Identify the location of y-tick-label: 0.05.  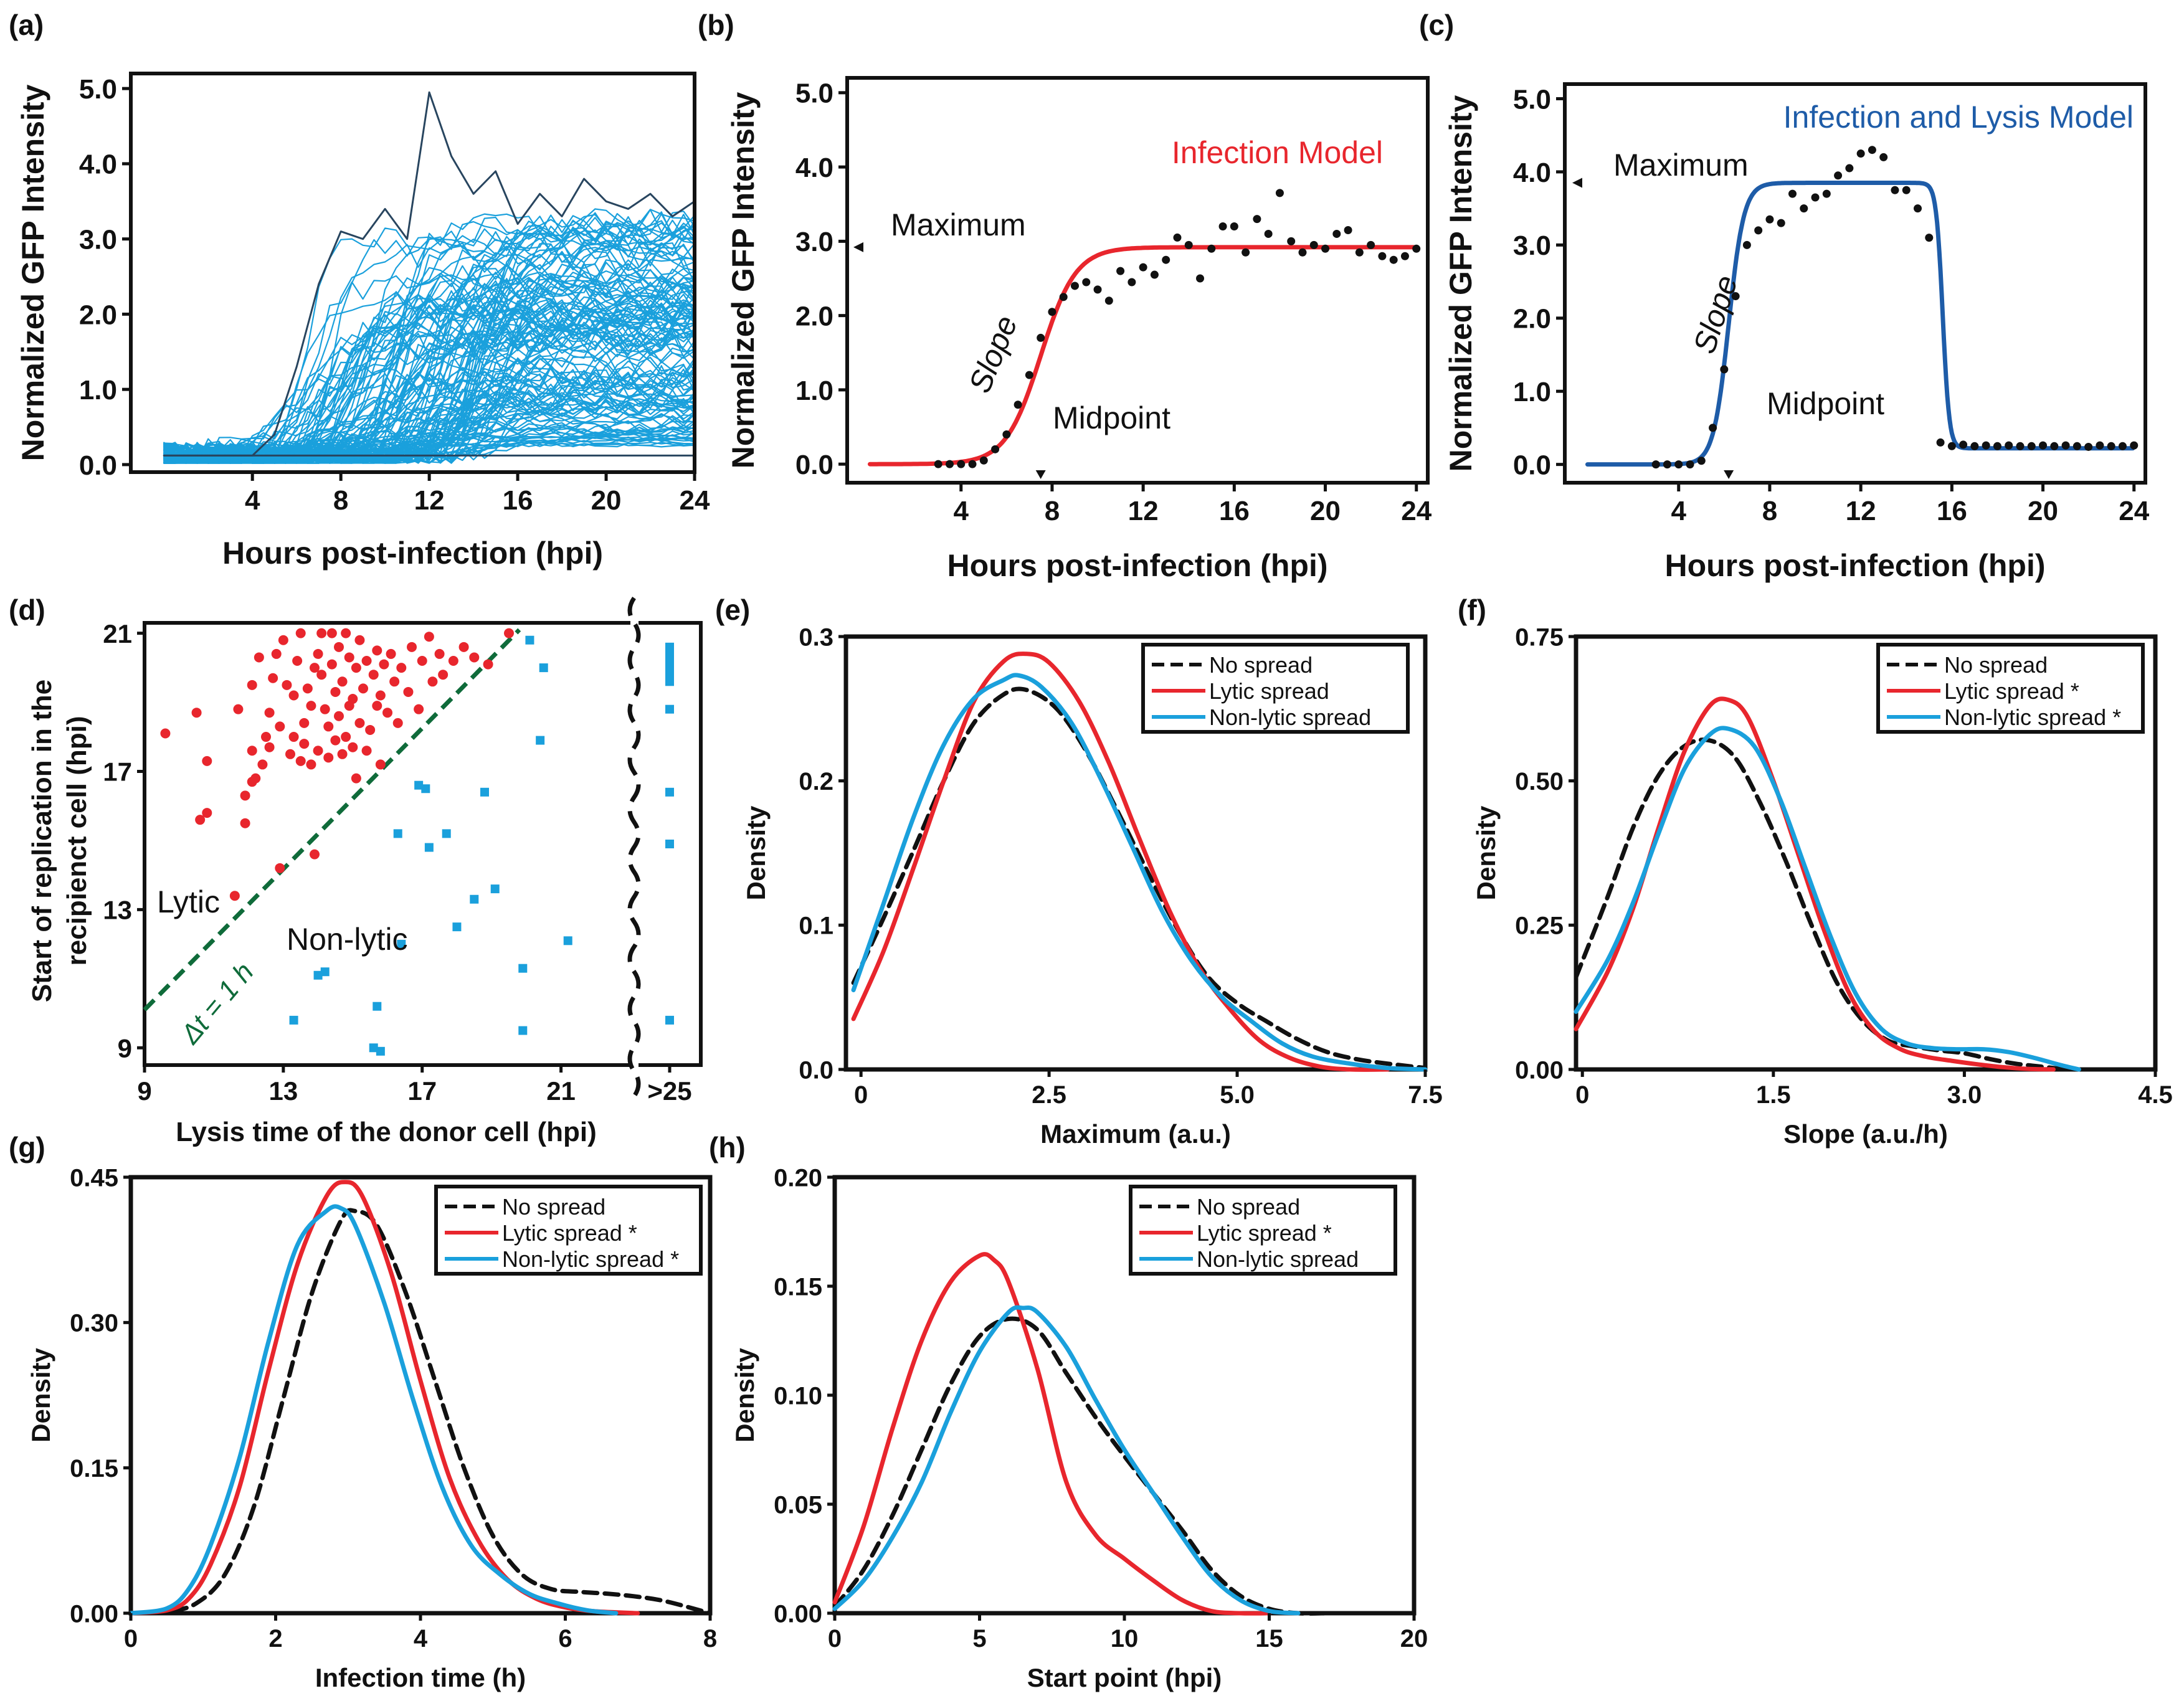
(798, 1505).